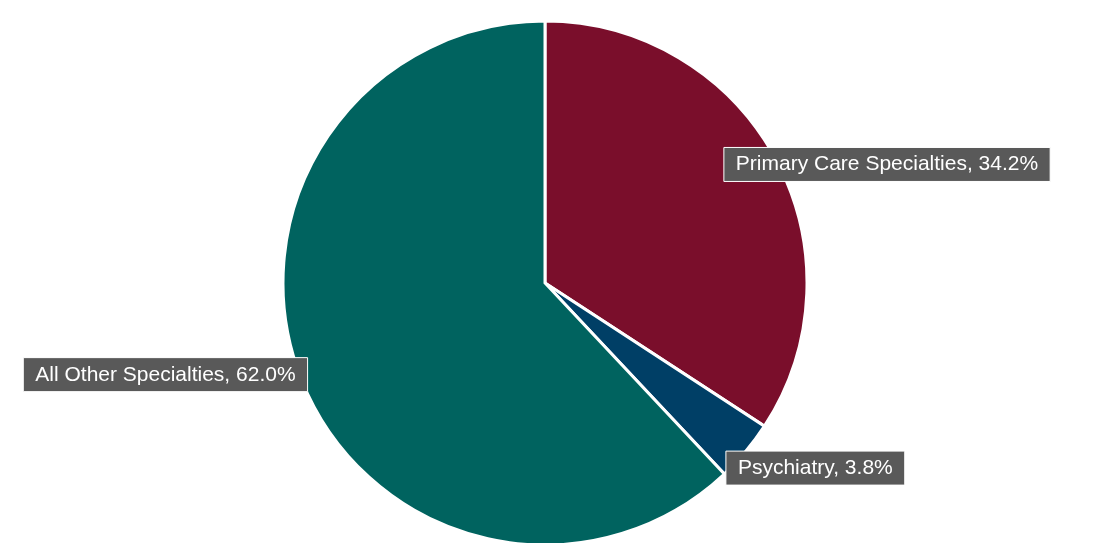 The height and width of the screenshot is (543, 1116). What do you see at coordinates (815, 467) in the screenshot?
I see `slice-label: Psychiatry, 3.8%` at bounding box center [815, 467].